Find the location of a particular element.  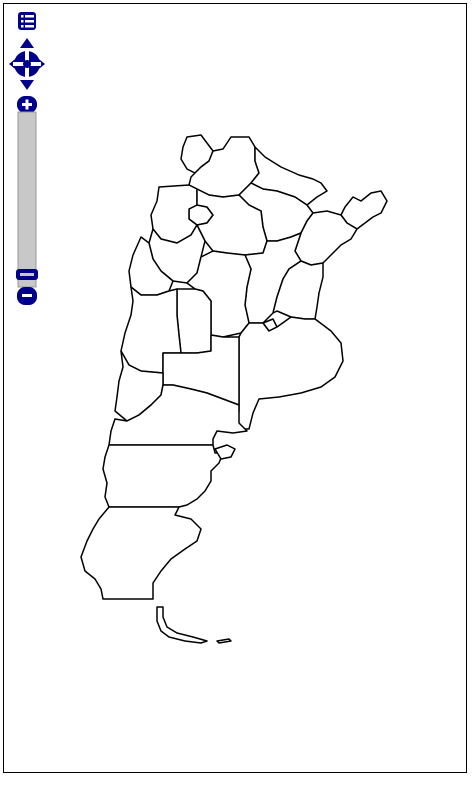

pan-control is located at coordinates (27, 64).